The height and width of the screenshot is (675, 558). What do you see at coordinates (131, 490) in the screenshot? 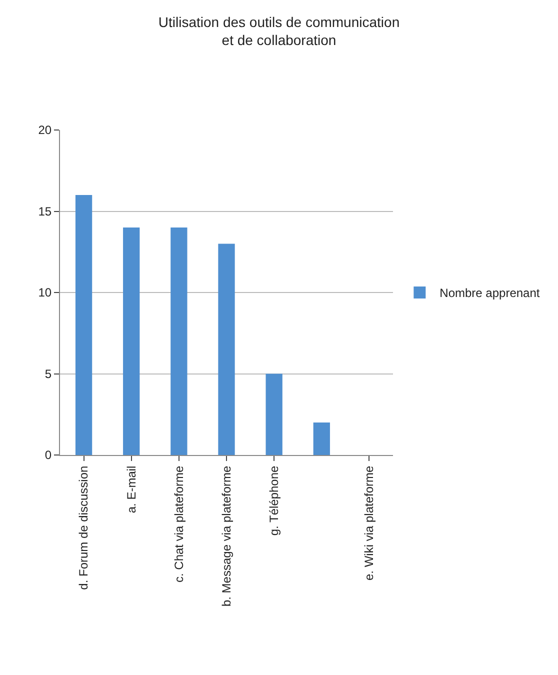
I see `x-tick-label: a. E-mail` at bounding box center [131, 490].